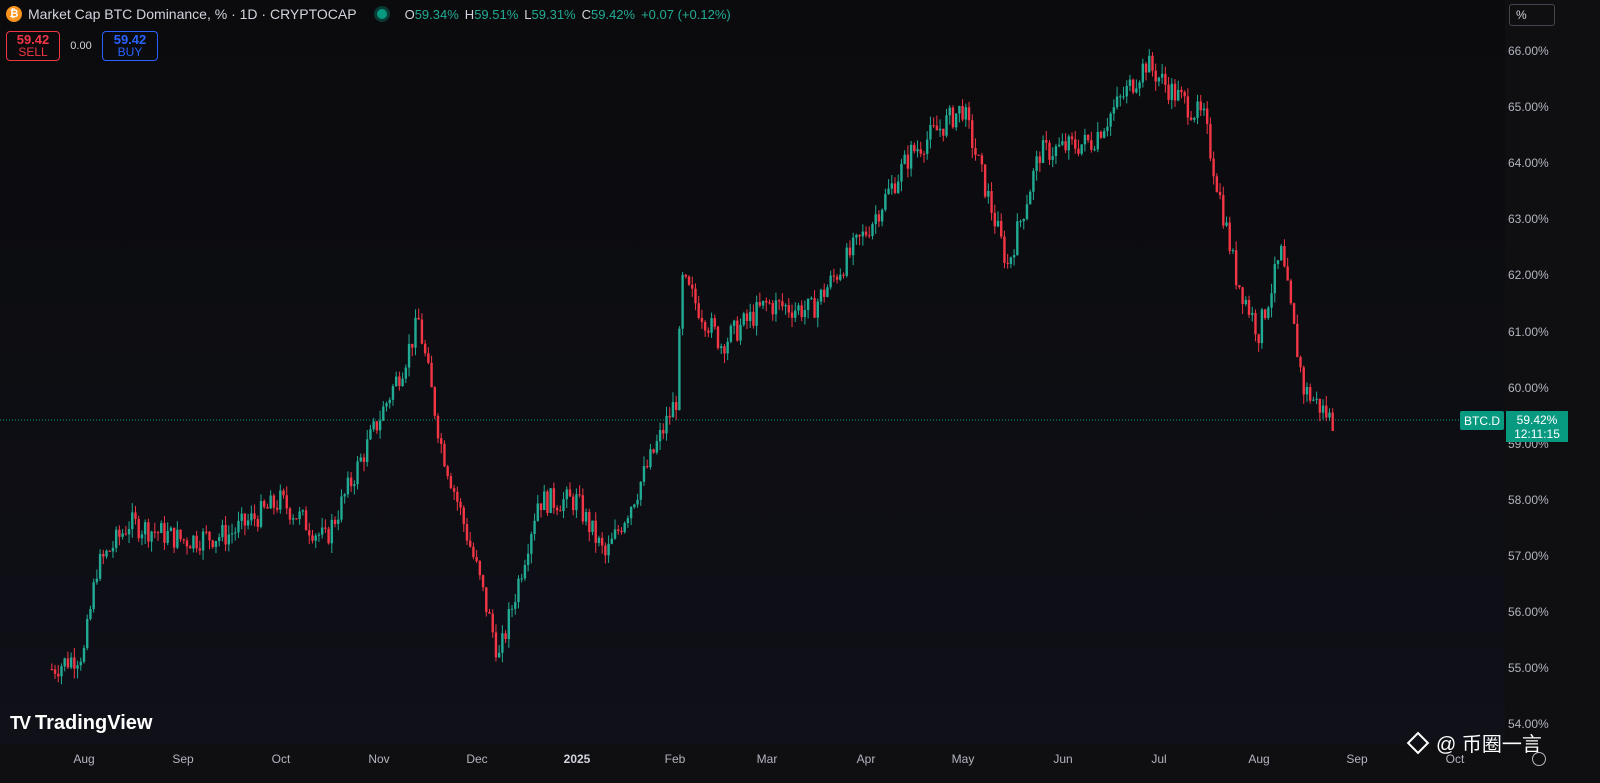 The height and width of the screenshot is (783, 1600). Describe the element at coordinates (33, 46) in the screenshot. I see `sell-button: 59.42 SELL` at that location.